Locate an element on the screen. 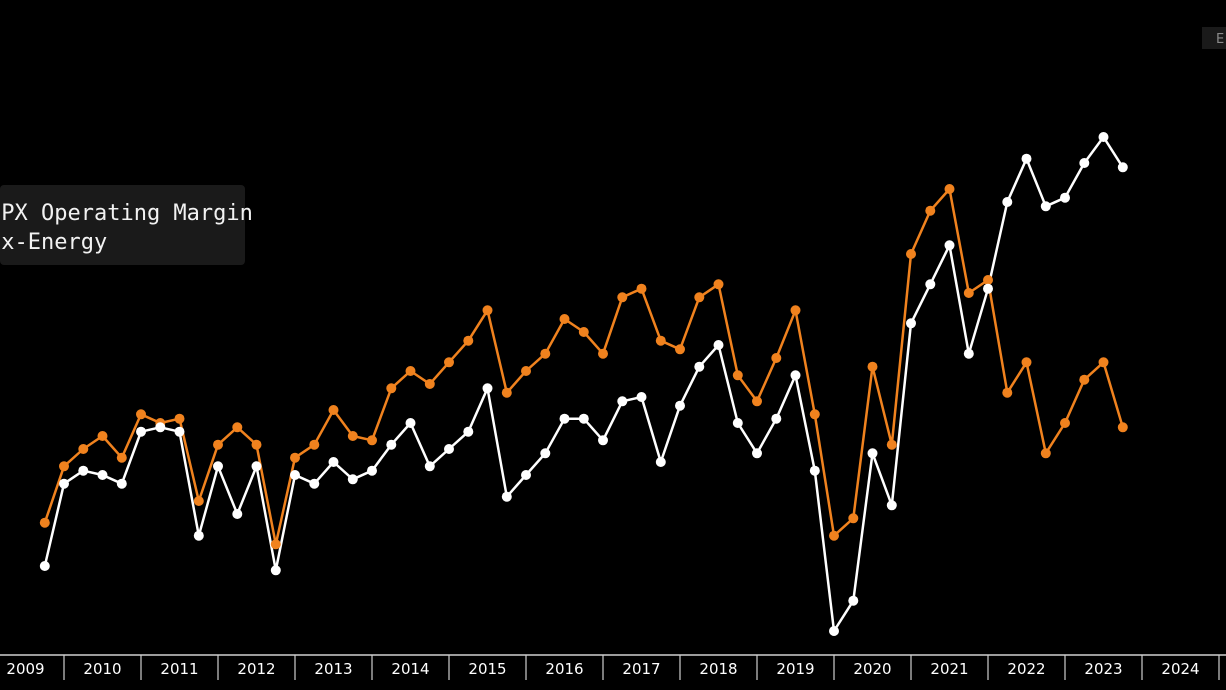 The image size is (1226, 690). x-tick-label-2024: 2024 is located at coordinates (1180, 669).